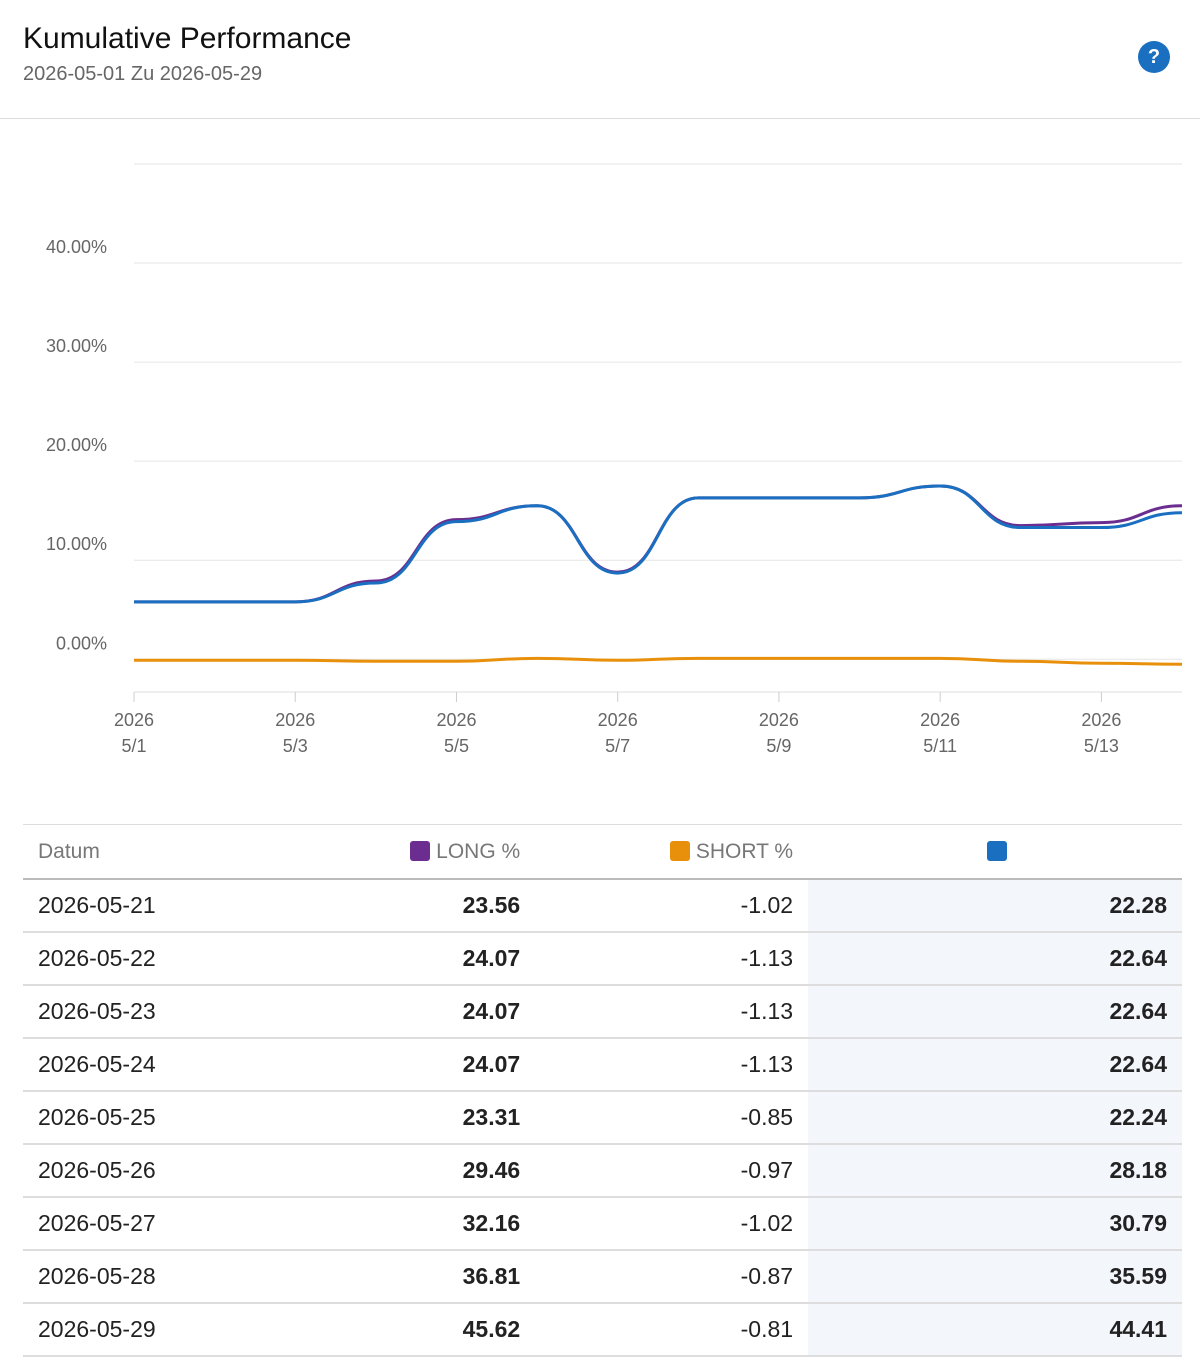 This screenshot has width=1200, height=1372. What do you see at coordinates (410, 1330) in the screenshot?
I see `value-cell: 45.62` at bounding box center [410, 1330].